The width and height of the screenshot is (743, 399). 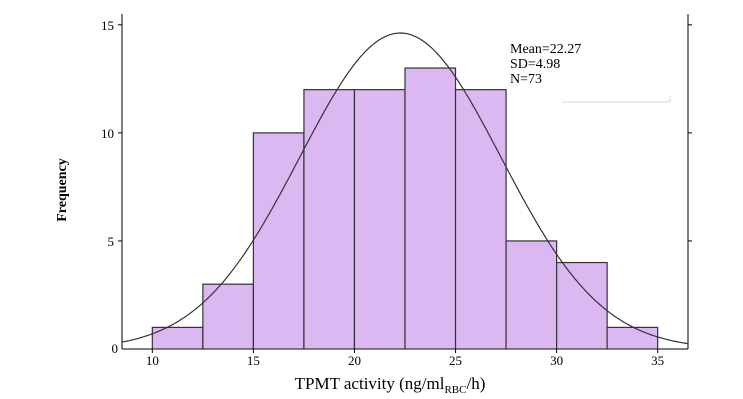 What do you see at coordinates (455, 360) in the screenshot?
I see `x-tick-label: 25` at bounding box center [455, 360].